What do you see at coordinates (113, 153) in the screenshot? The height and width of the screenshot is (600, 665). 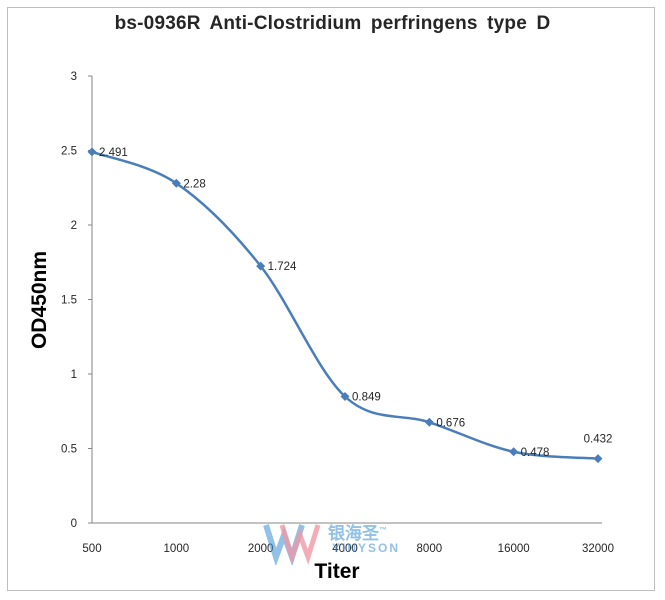 I see `data-label: 2.491` at bounding box center [113, 153].